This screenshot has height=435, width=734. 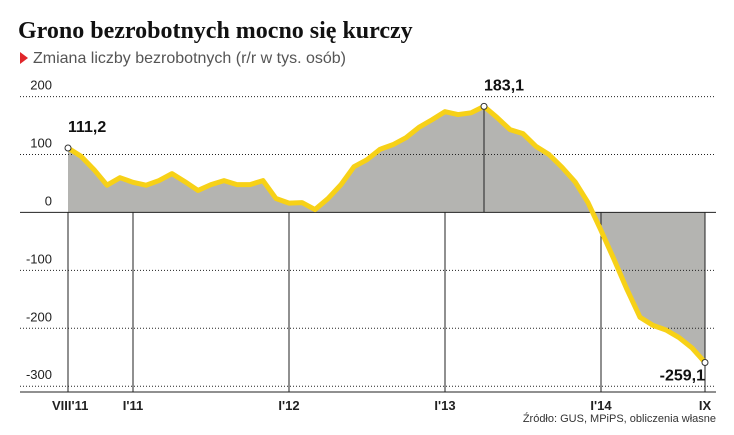 I want to click on data-label: -259,1, so click(x=682, y=376).